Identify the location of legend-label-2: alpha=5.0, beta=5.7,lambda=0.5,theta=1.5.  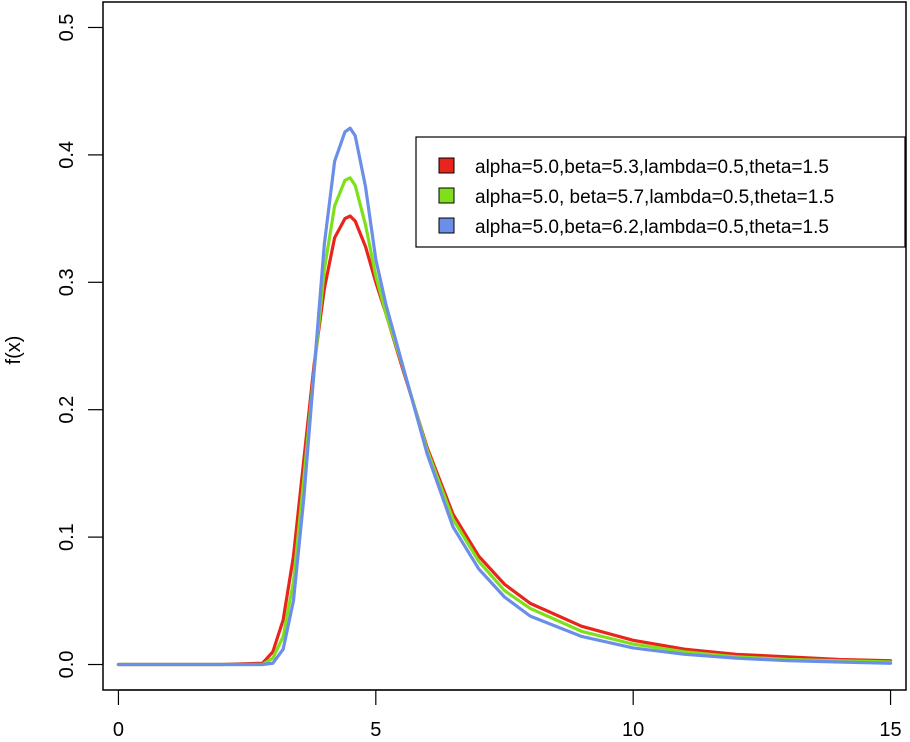
(654, 197).